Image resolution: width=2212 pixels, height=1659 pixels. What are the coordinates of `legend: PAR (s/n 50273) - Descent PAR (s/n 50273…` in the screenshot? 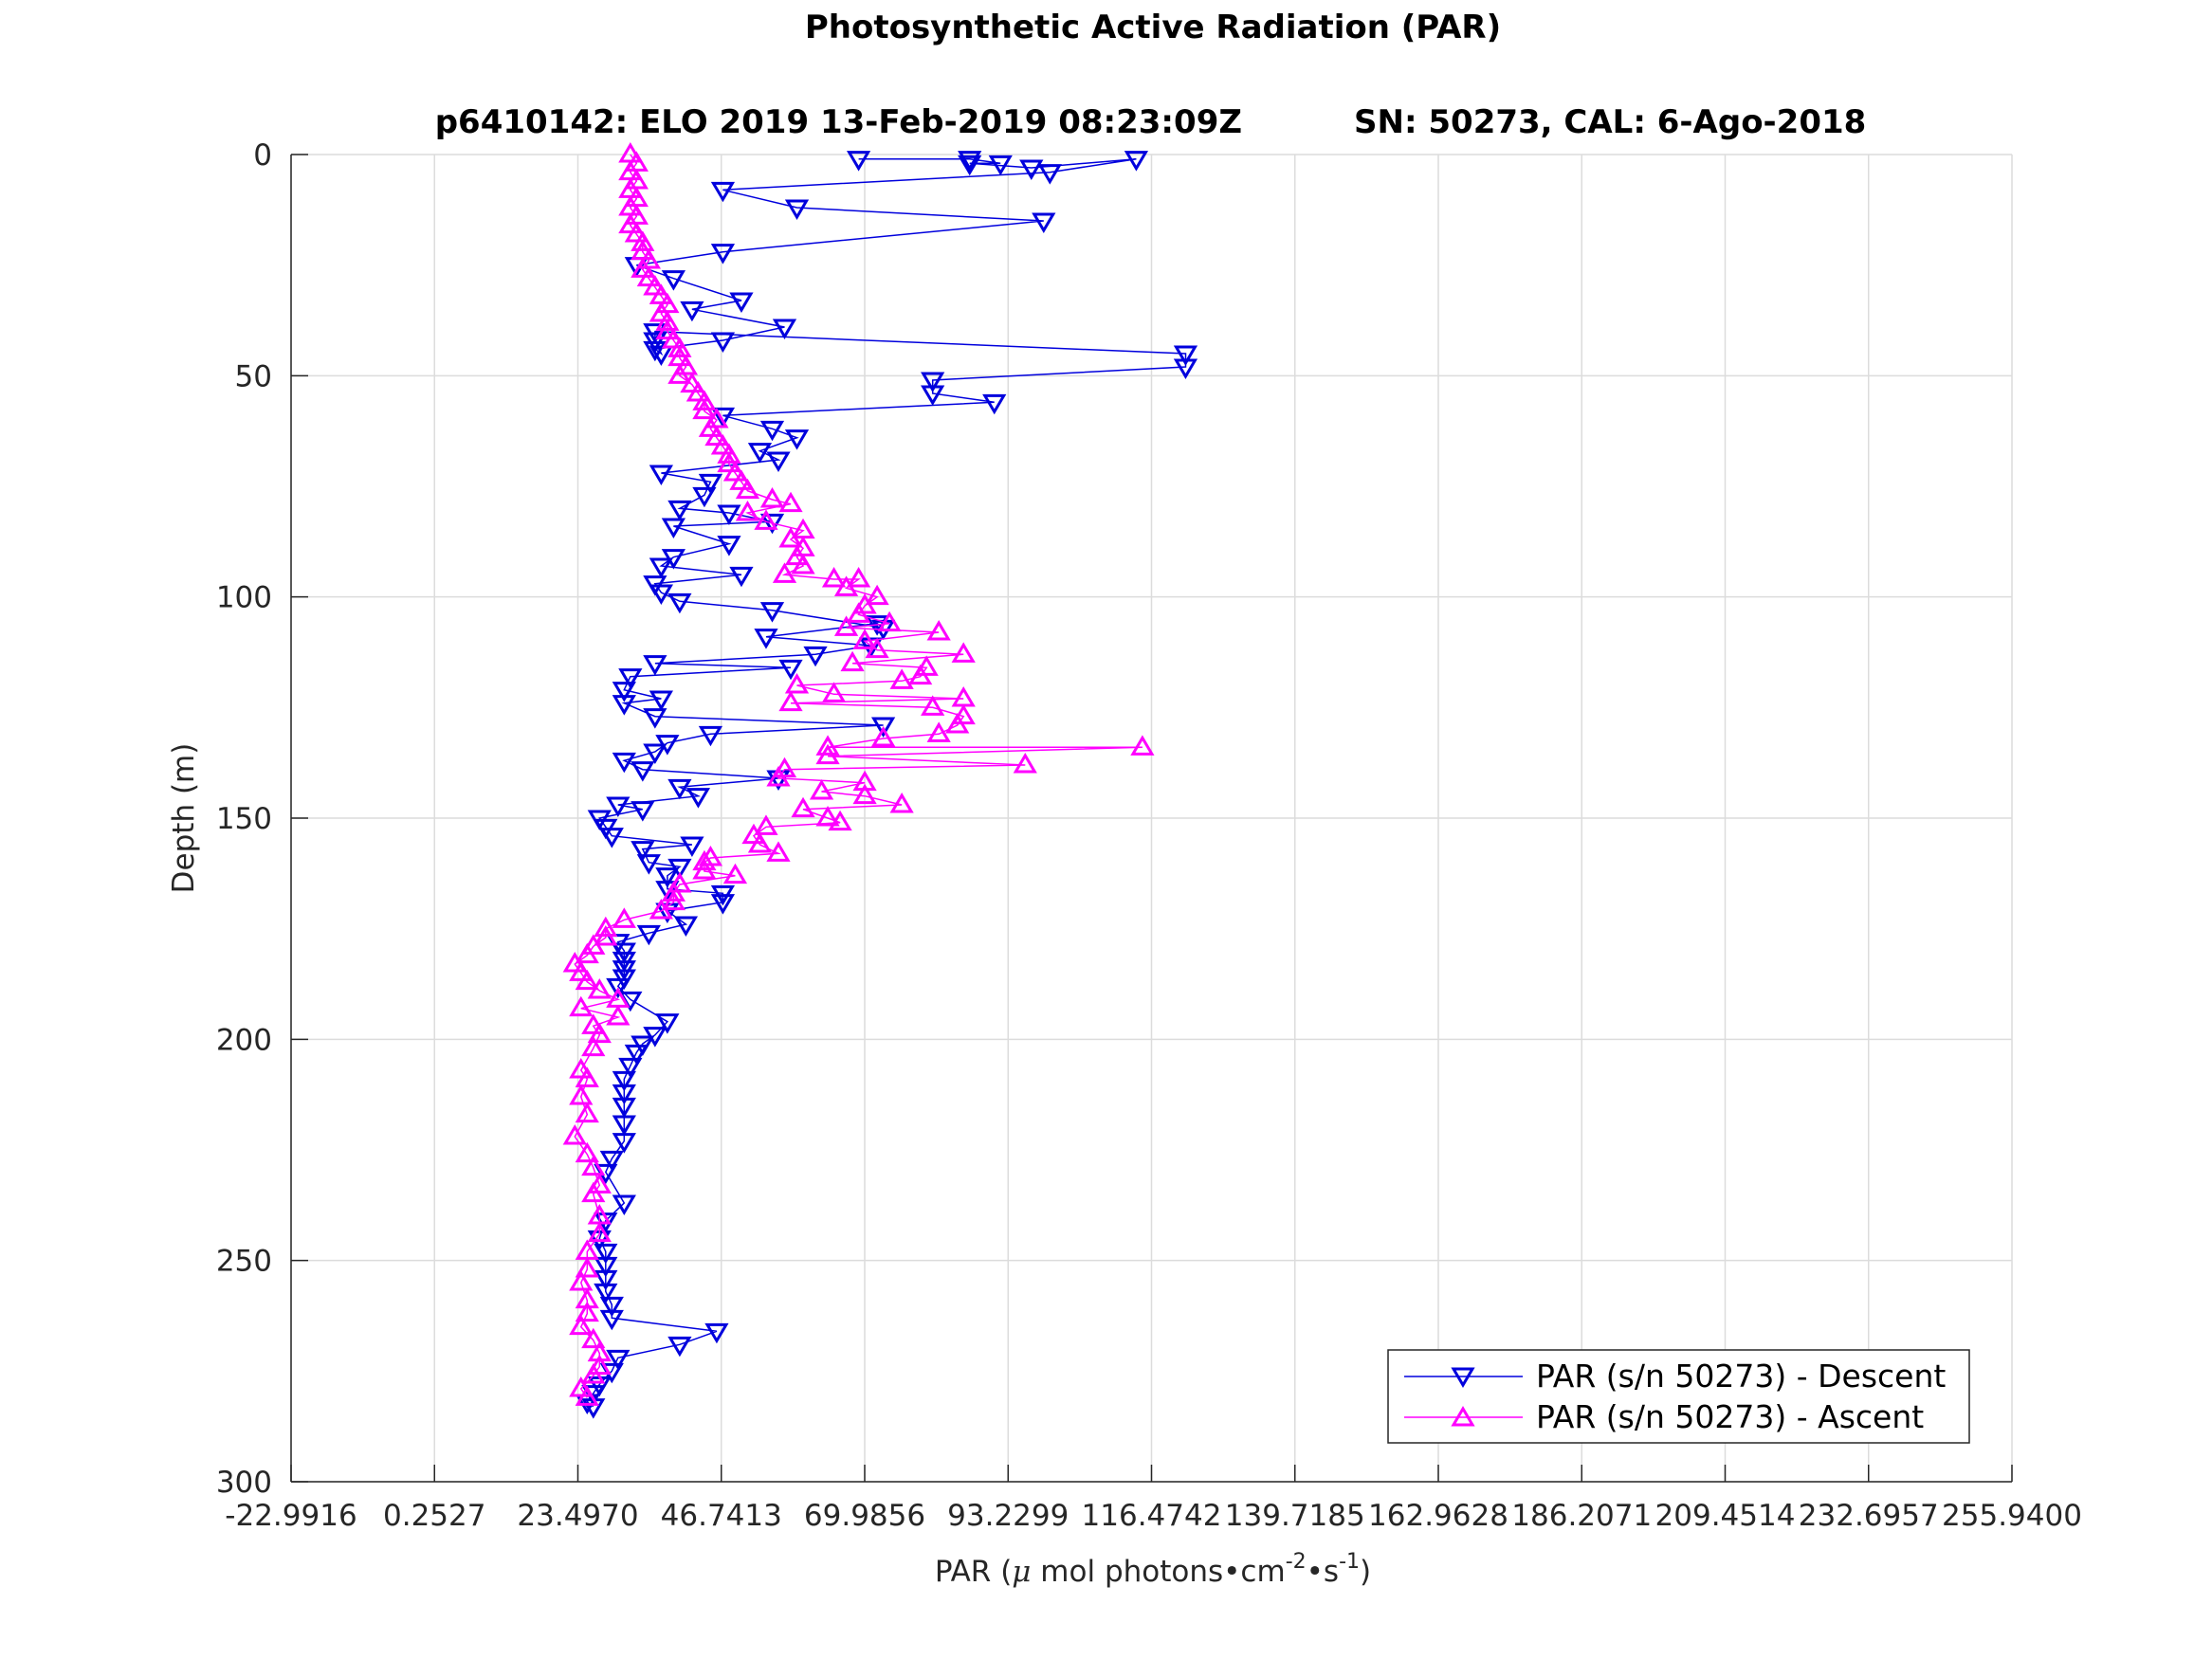 It's located at (1678, 1396).